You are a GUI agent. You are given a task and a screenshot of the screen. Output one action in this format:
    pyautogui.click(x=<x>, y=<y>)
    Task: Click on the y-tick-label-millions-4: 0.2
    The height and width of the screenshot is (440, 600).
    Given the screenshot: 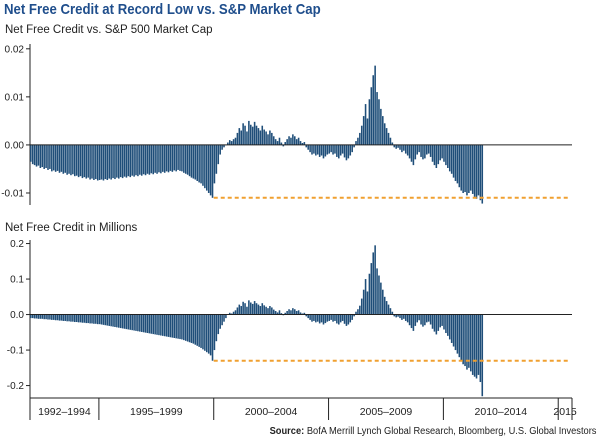 What is the action you would take?
    pyautogui.click(x=17, y=244)
    